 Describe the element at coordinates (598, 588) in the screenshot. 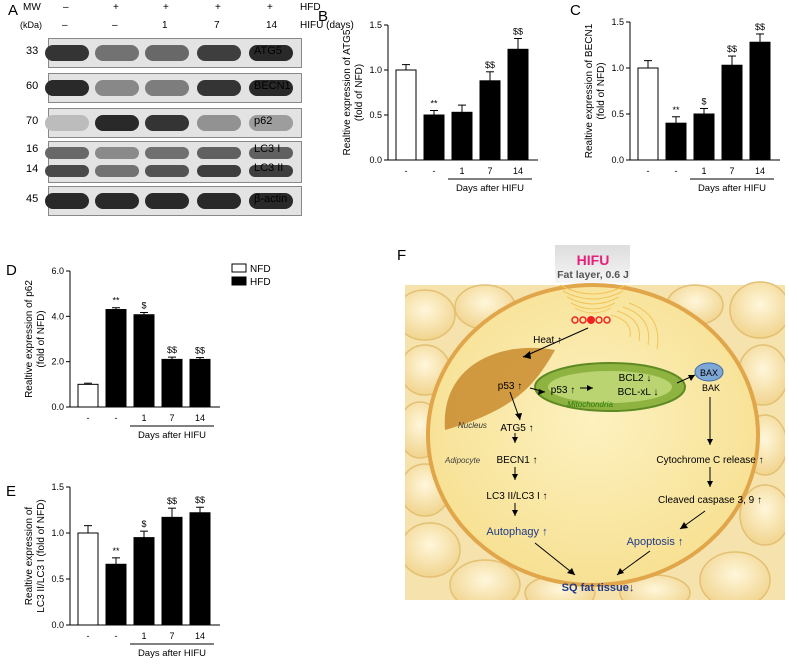

I see `sq-fat-label: SQ fat tissue↓` at that location.